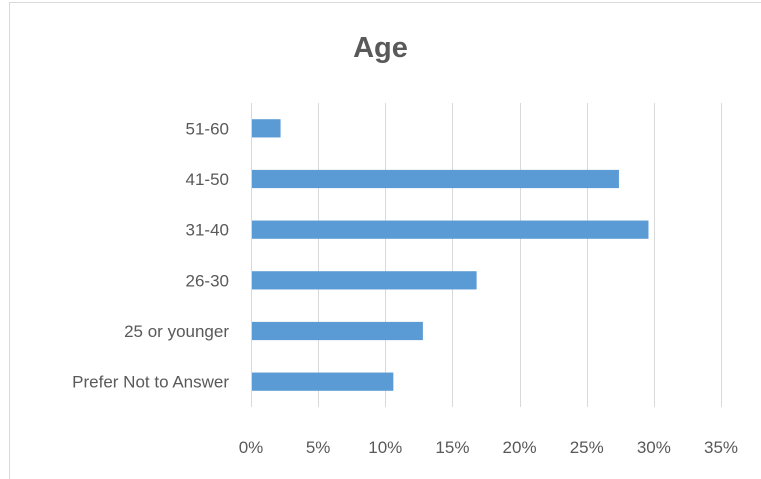 The width and height of the screenshot is (761, 479). I want to click on category-label: 41-50, so click(207, 179).